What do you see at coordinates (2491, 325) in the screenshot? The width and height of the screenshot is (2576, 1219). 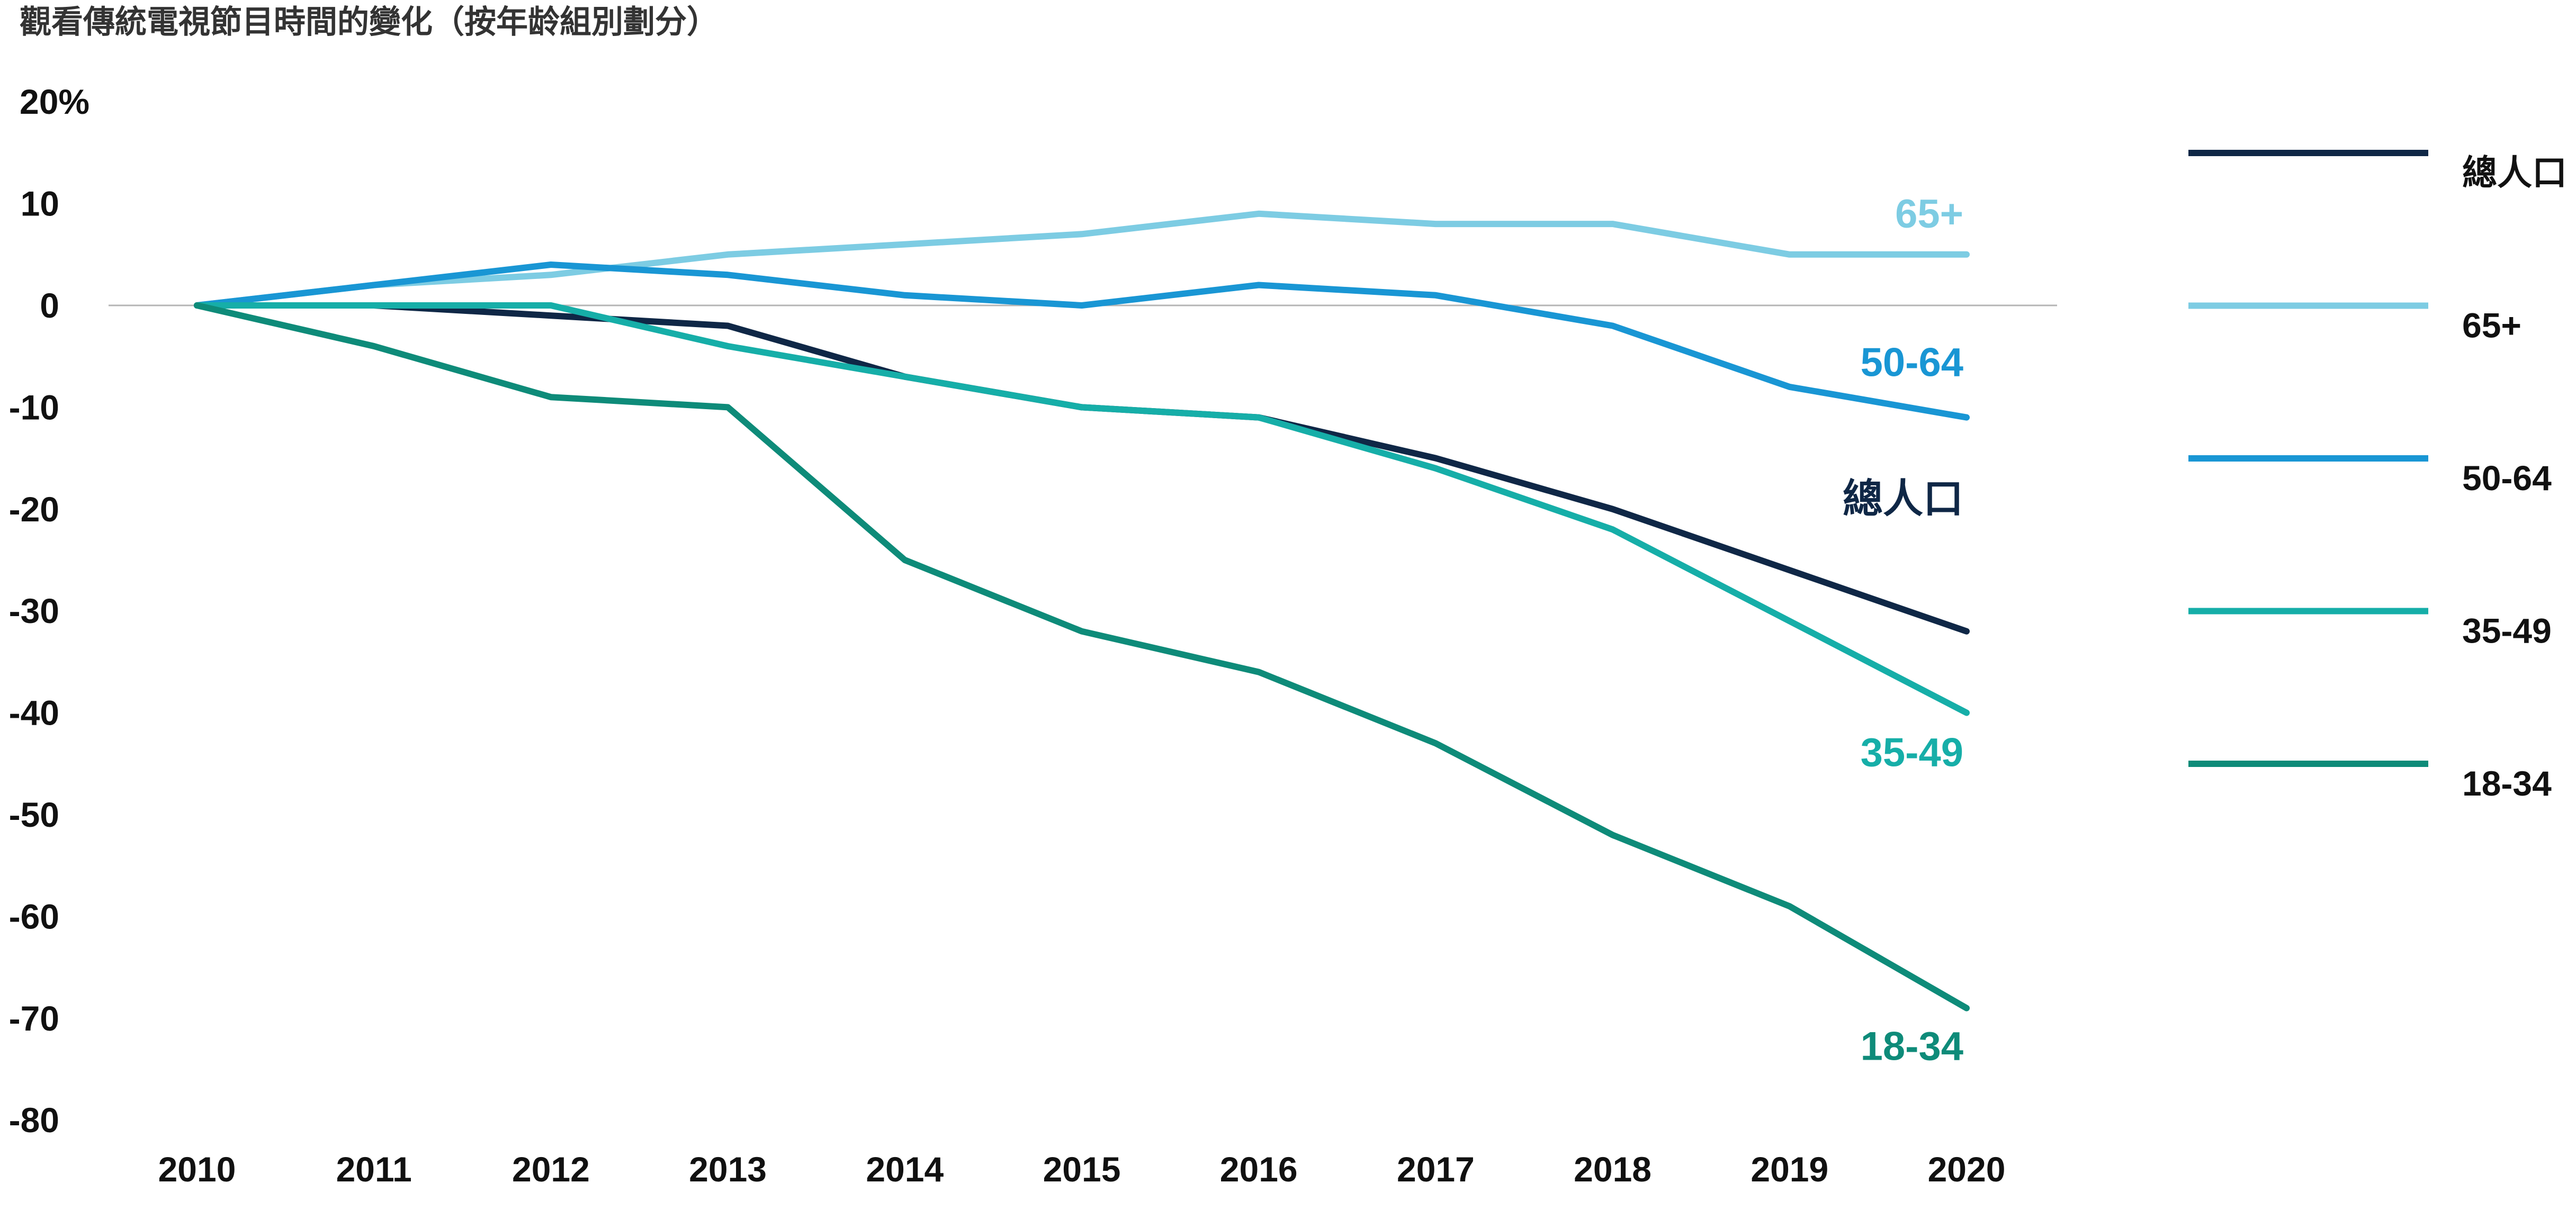 I see `legend-label: 65+` at bounding box center [2491, 325].